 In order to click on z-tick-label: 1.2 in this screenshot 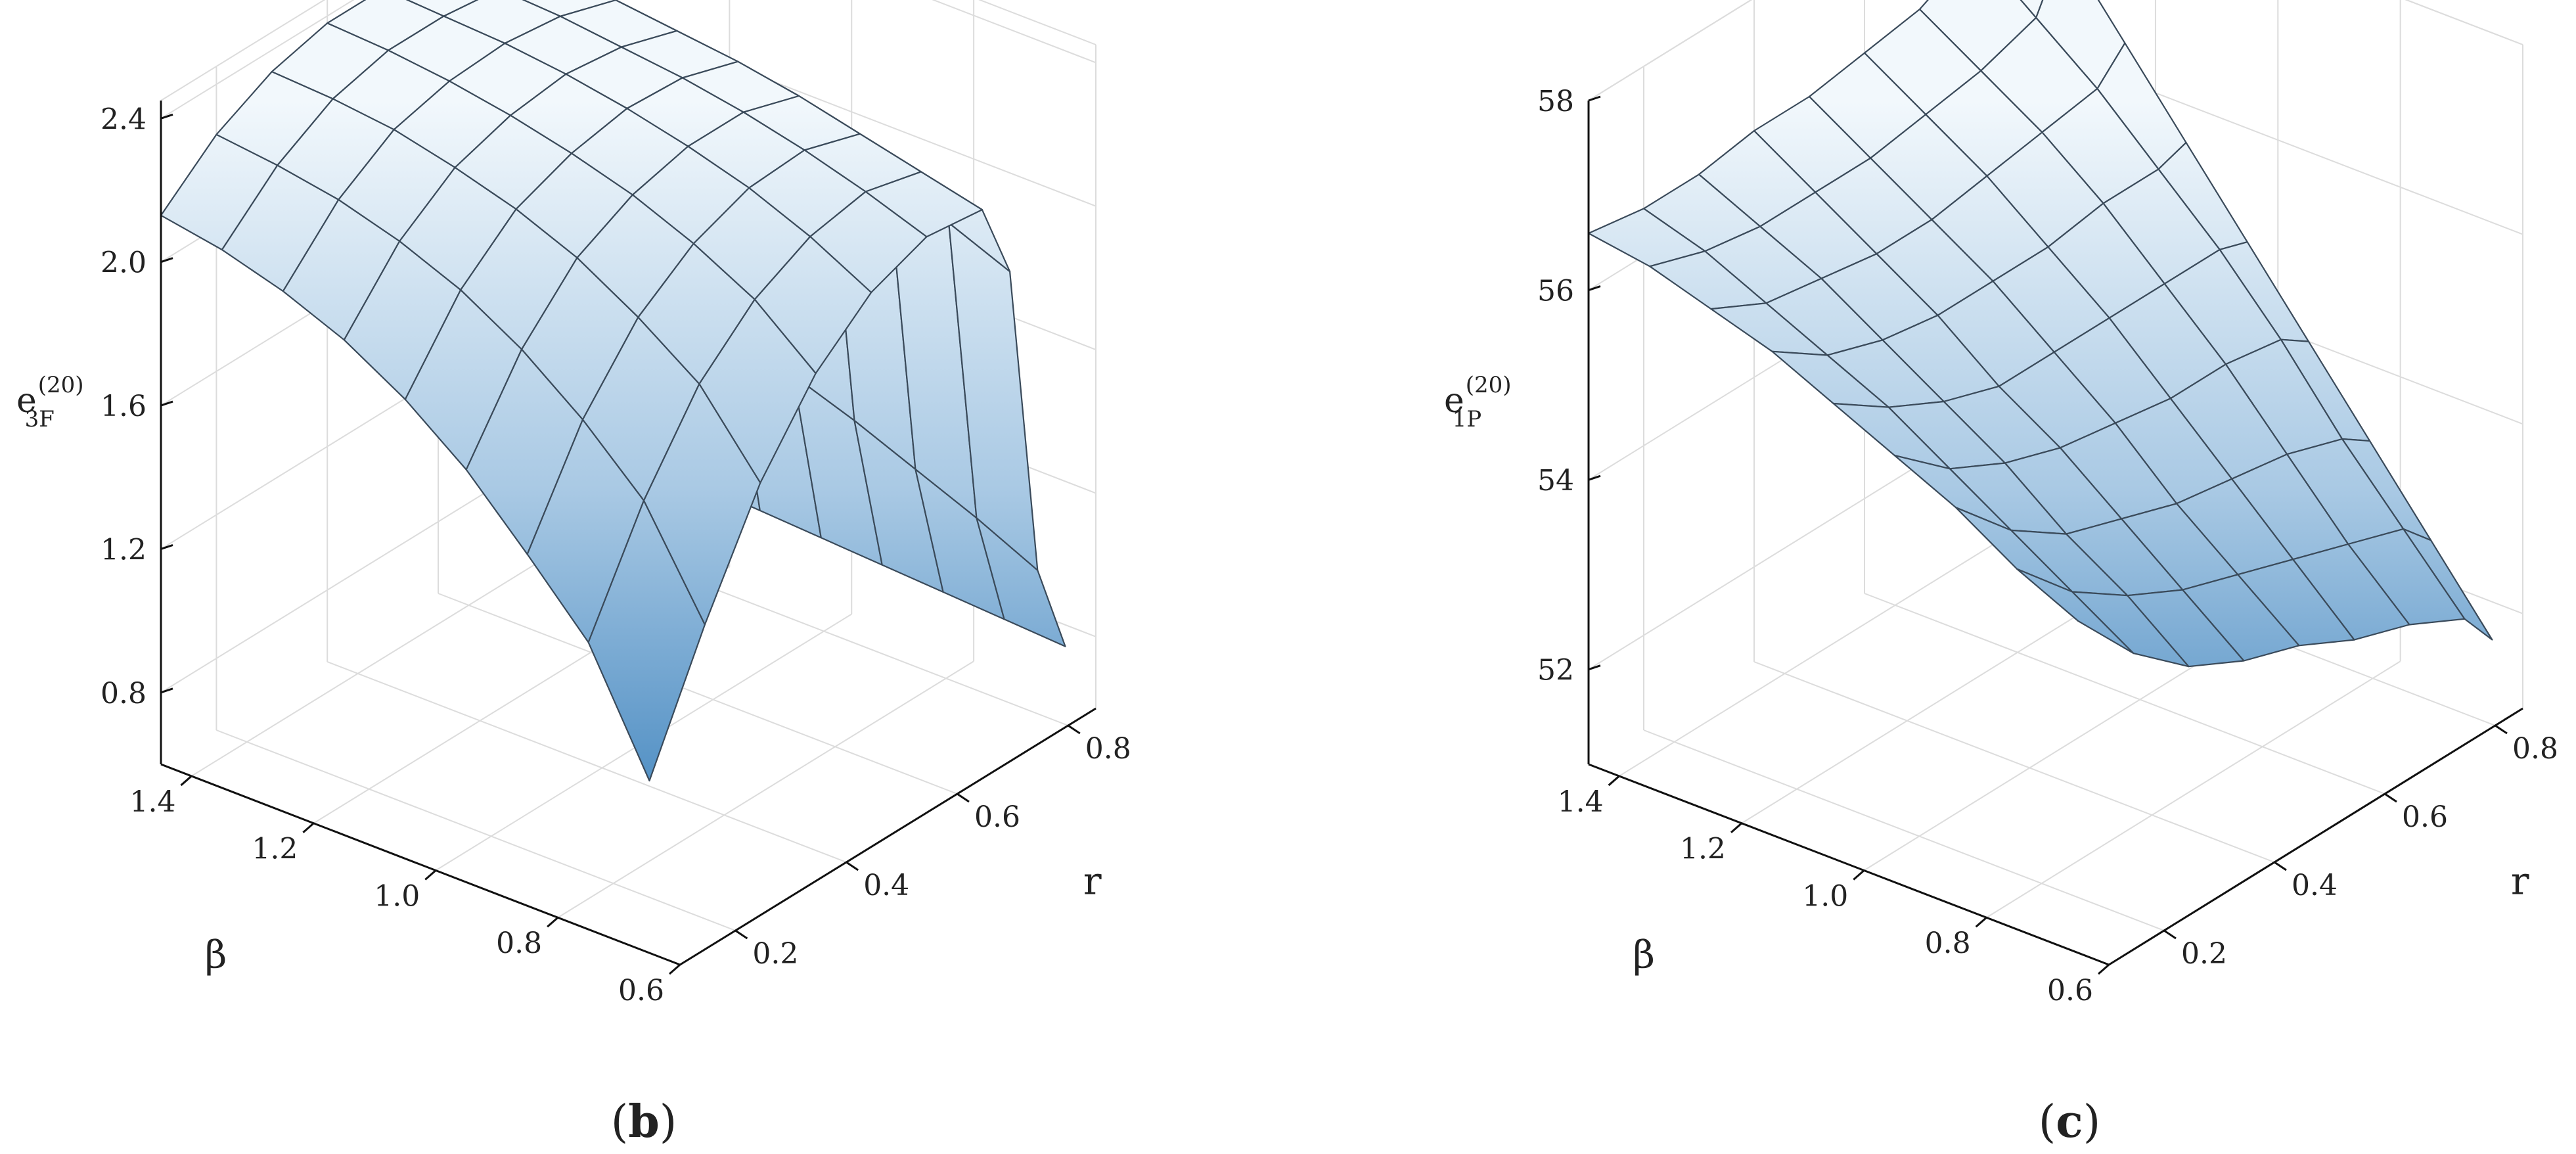, I will do `click(124, 549)`.